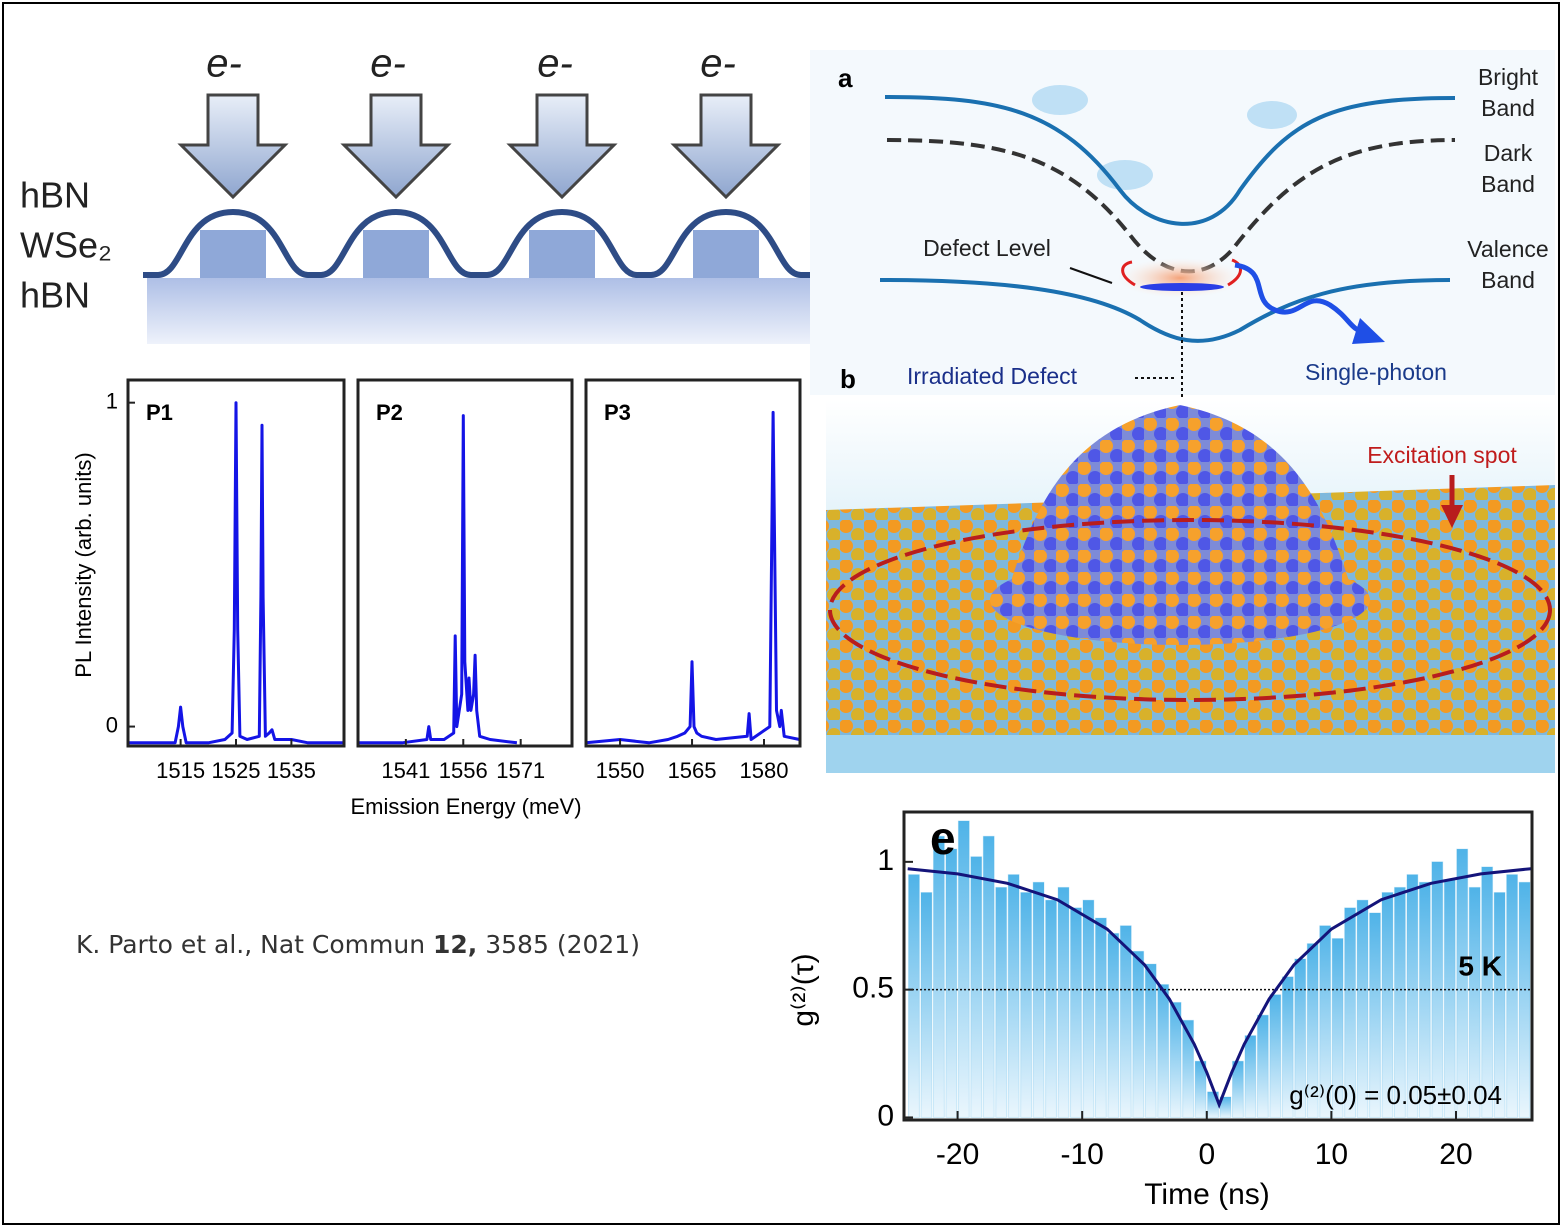 Image resolution: width=1564 pixels, height=1228 pixels. What do you see at coordinates (236, 770) in the screenshot?
I see `x-tick-label: 1525` at bounding box center [236, 770].